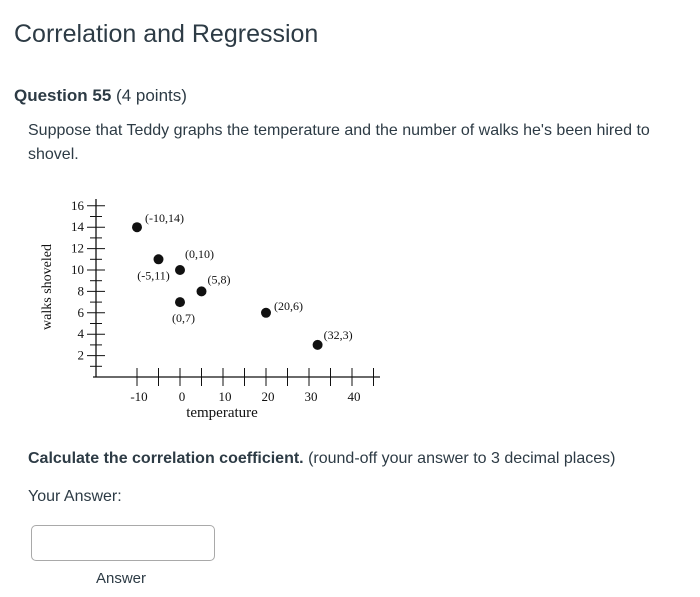 The width and height of the screenshot is (700, 597). What do you see at coordinates (77, 269) in the screenshot?
I see `y-tick-label: 10` at bounding box center [77, 269].